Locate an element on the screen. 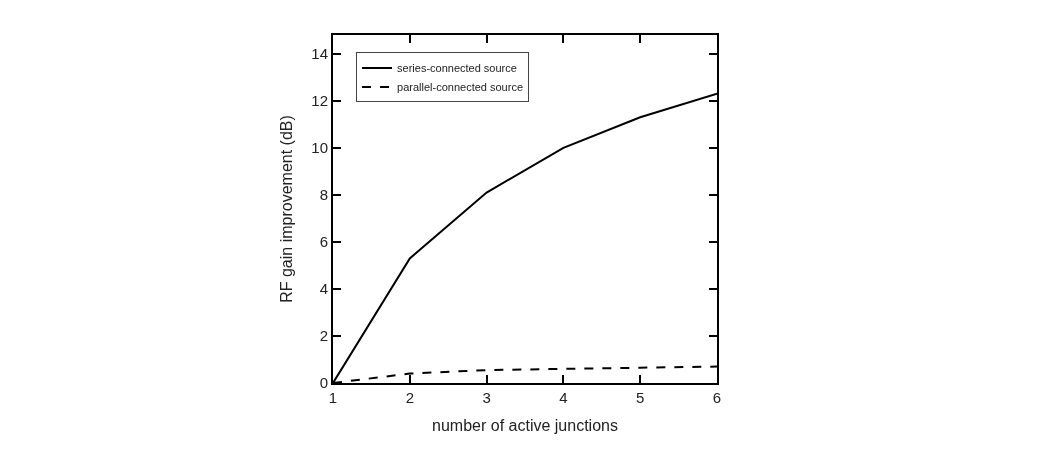 Image resolution: width=1046 pixels, height=462 pixels. x-tick-label: 4 is located at coordinates (563, 397).